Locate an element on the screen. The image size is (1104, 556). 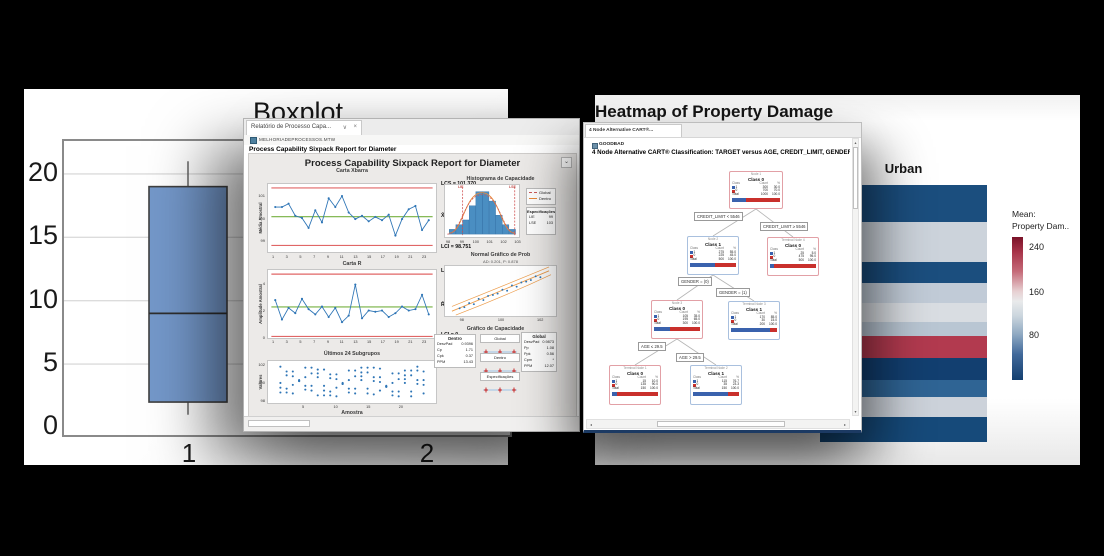
r-x-tick: 23 is located at coordinates (424, 342).